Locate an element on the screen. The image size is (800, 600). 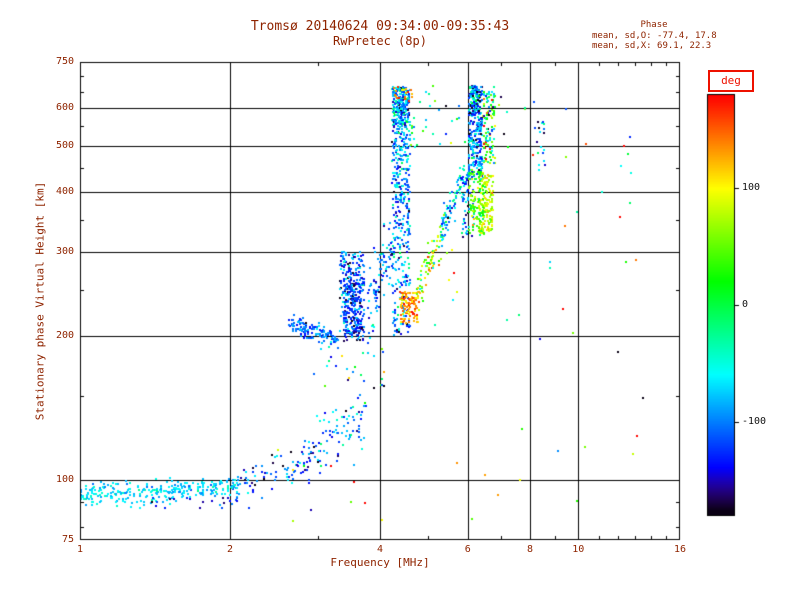
y-tick-label: 600 is located at coordinates (64, 108).